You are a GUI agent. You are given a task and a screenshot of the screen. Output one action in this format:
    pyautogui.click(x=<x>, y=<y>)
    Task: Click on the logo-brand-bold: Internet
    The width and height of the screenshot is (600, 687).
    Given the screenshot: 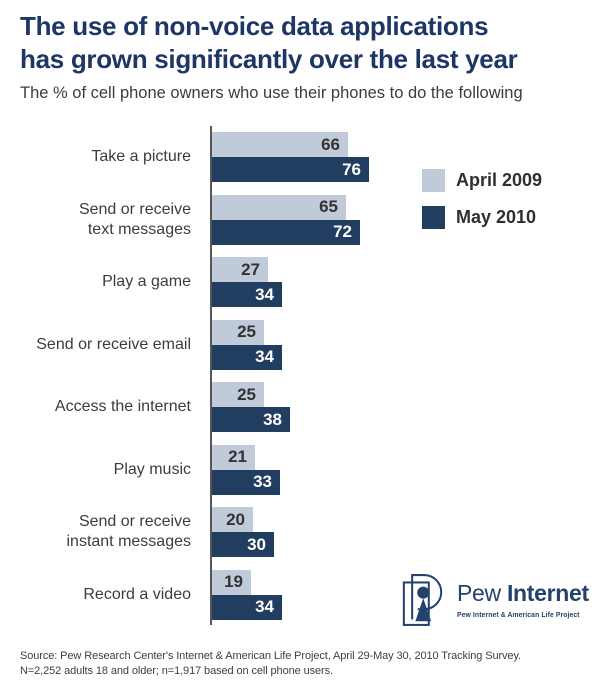 What is the action you would take?
    pyautogui.click(x=547, y=593)
    